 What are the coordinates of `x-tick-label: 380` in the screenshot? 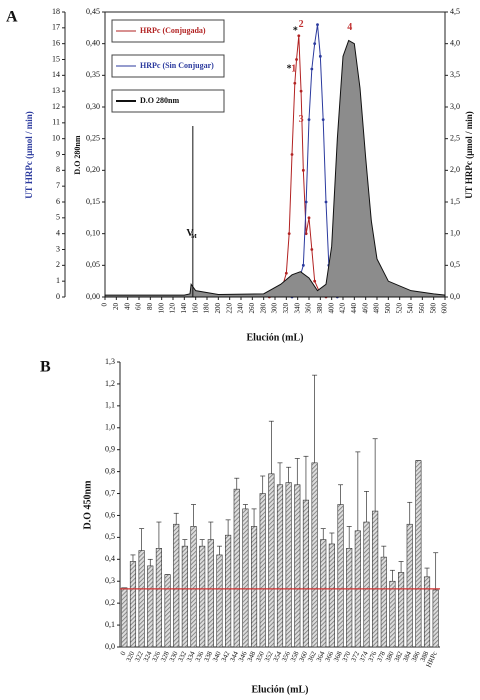 It's located at (390, 656).